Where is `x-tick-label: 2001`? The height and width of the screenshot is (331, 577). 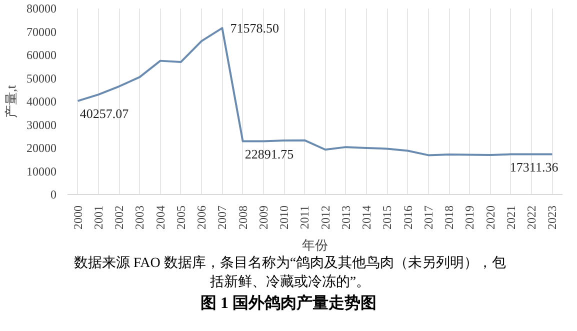
x-tick-label: 2001 is located at coordinates (98, 218).